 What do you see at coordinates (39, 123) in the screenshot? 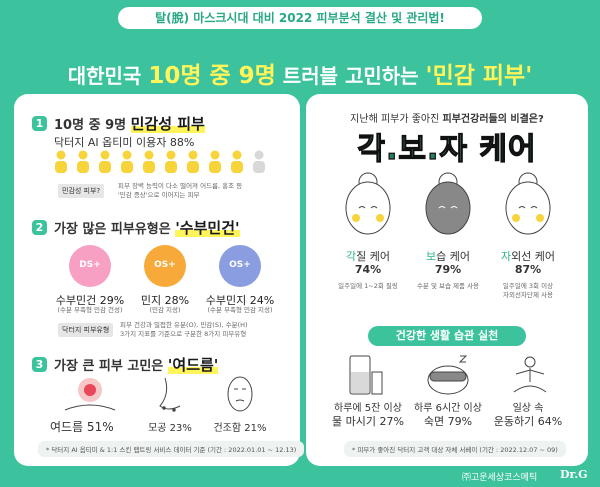
I see `section-number: 1` at bounding box center [39, 123].